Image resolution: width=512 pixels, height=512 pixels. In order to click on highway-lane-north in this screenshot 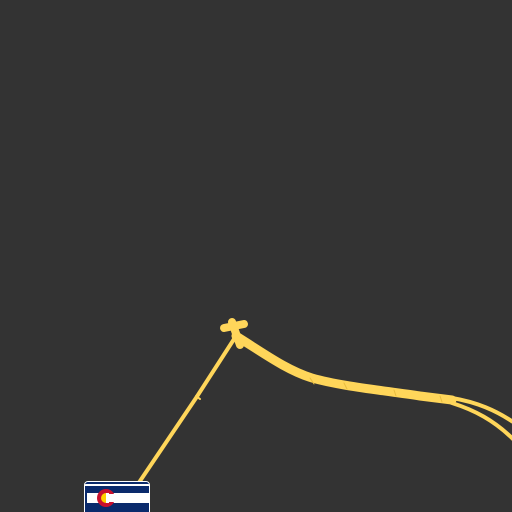, I will do `click(481, 410)`.